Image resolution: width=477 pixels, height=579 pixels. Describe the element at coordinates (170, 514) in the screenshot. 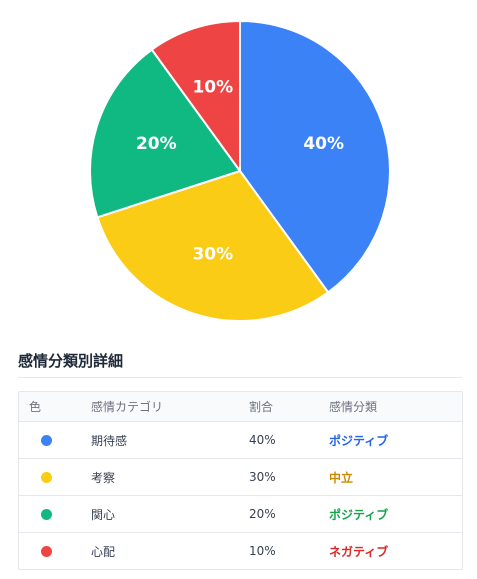

I see `category-cell: 関心` at that location.